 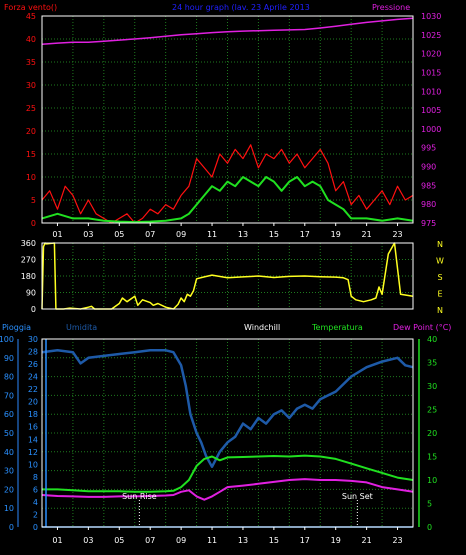 I want to click on pressure-tick-label: 1005, so click(x=431, y=110).